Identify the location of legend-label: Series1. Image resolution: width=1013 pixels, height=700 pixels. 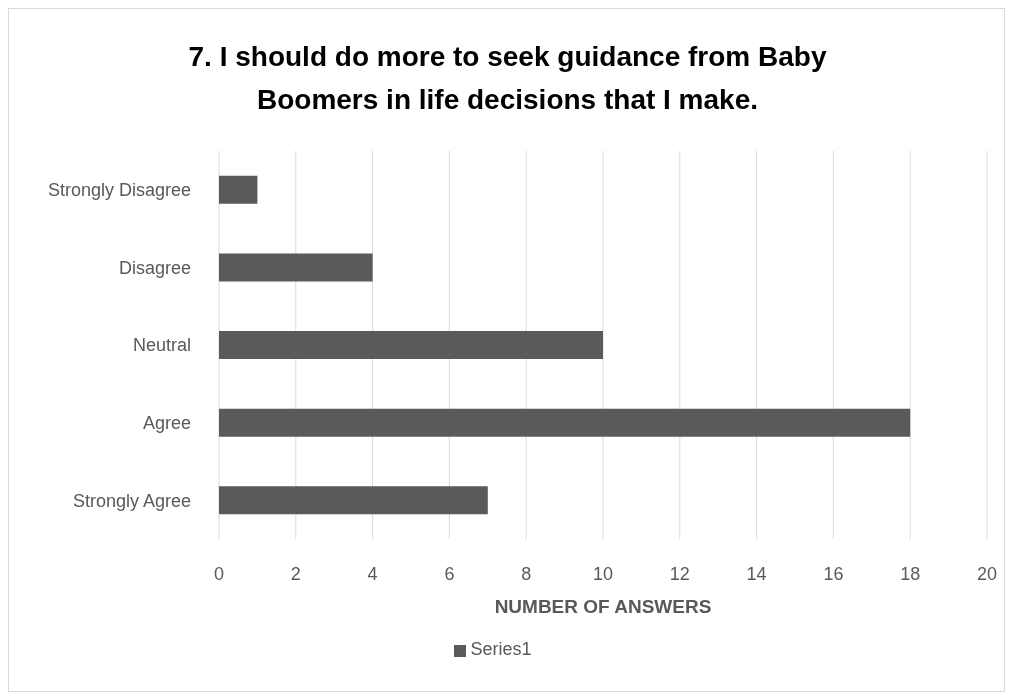
(501, 649).